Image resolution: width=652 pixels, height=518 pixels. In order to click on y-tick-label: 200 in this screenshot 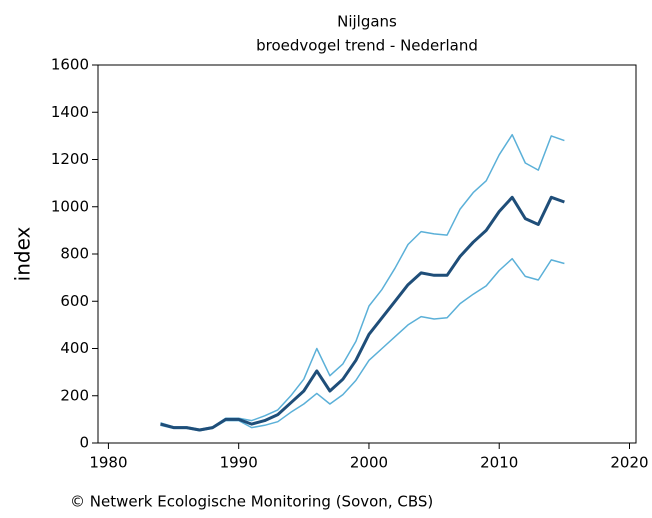, I will do `click(74, 395)`.